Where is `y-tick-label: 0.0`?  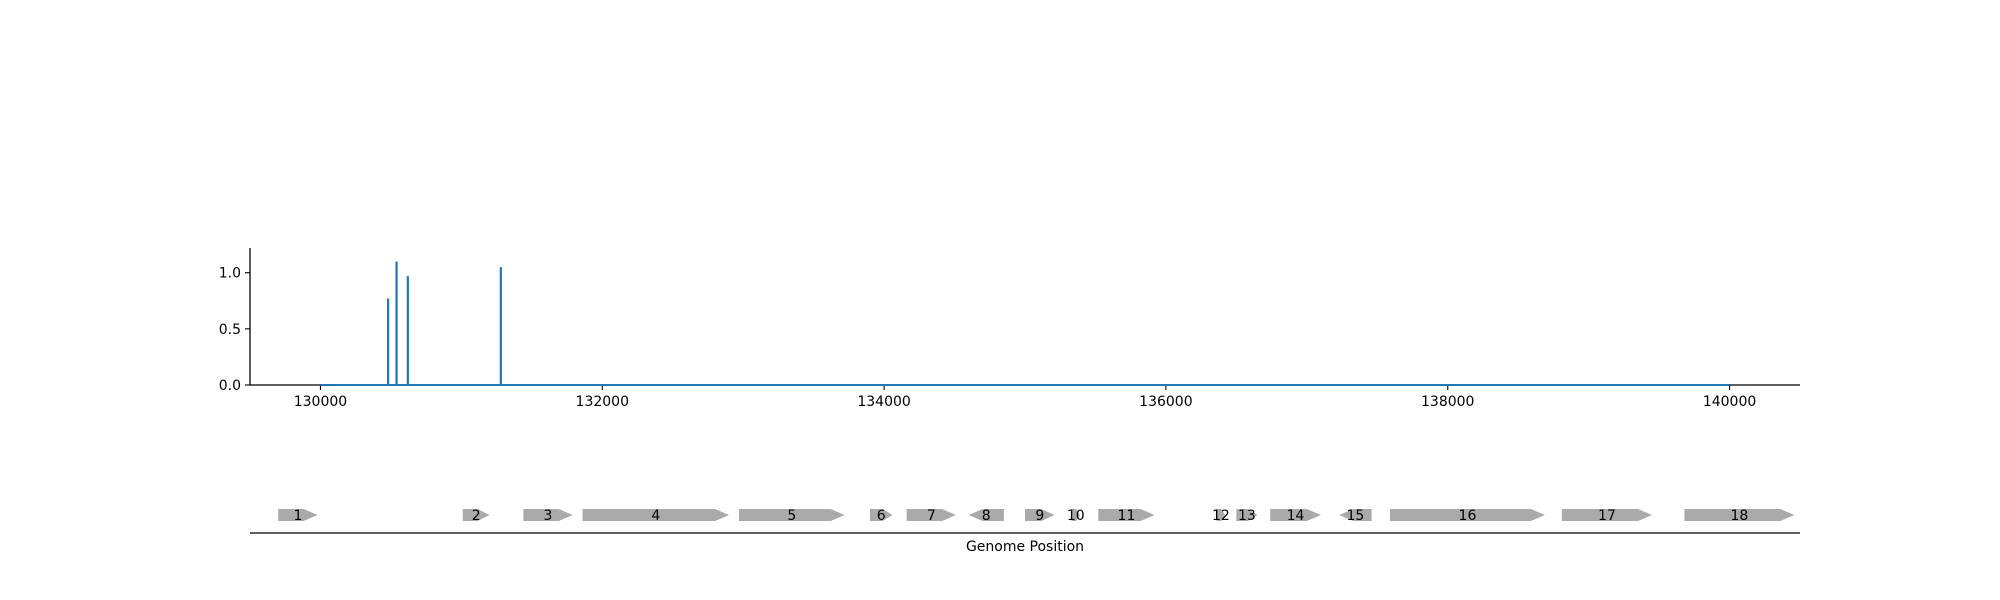 y-tick-label: 0.0 is located at coordinates (230, 386).